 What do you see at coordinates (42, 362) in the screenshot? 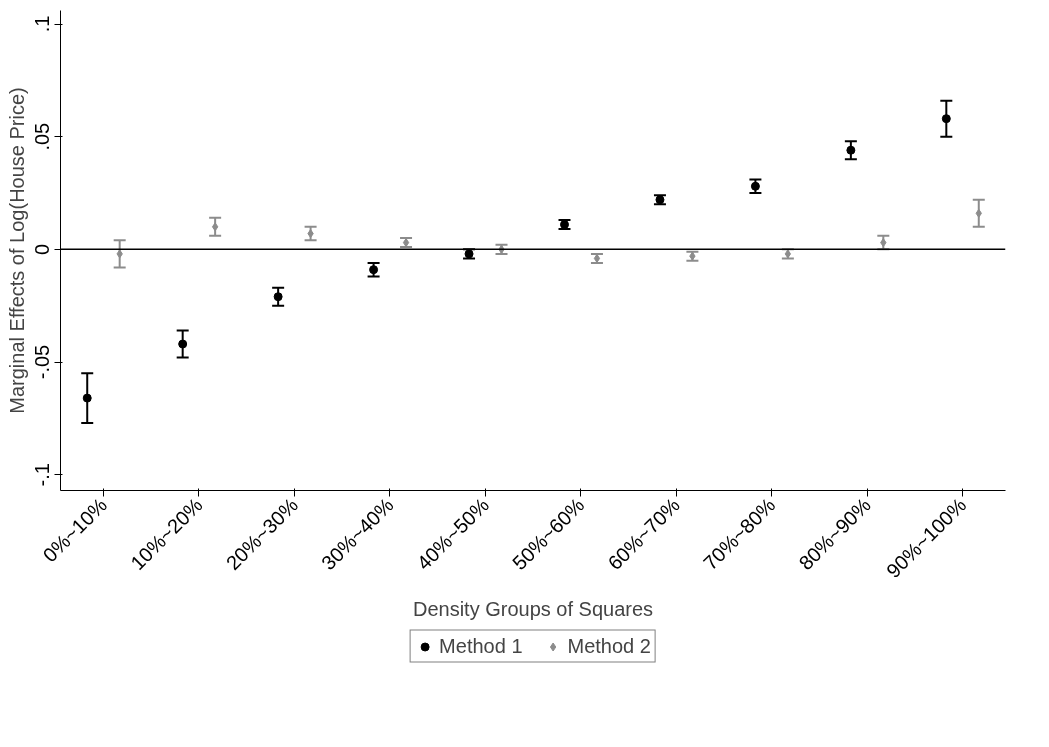
I see `y-tick-label: -.05` at bounding box center [42, 362].